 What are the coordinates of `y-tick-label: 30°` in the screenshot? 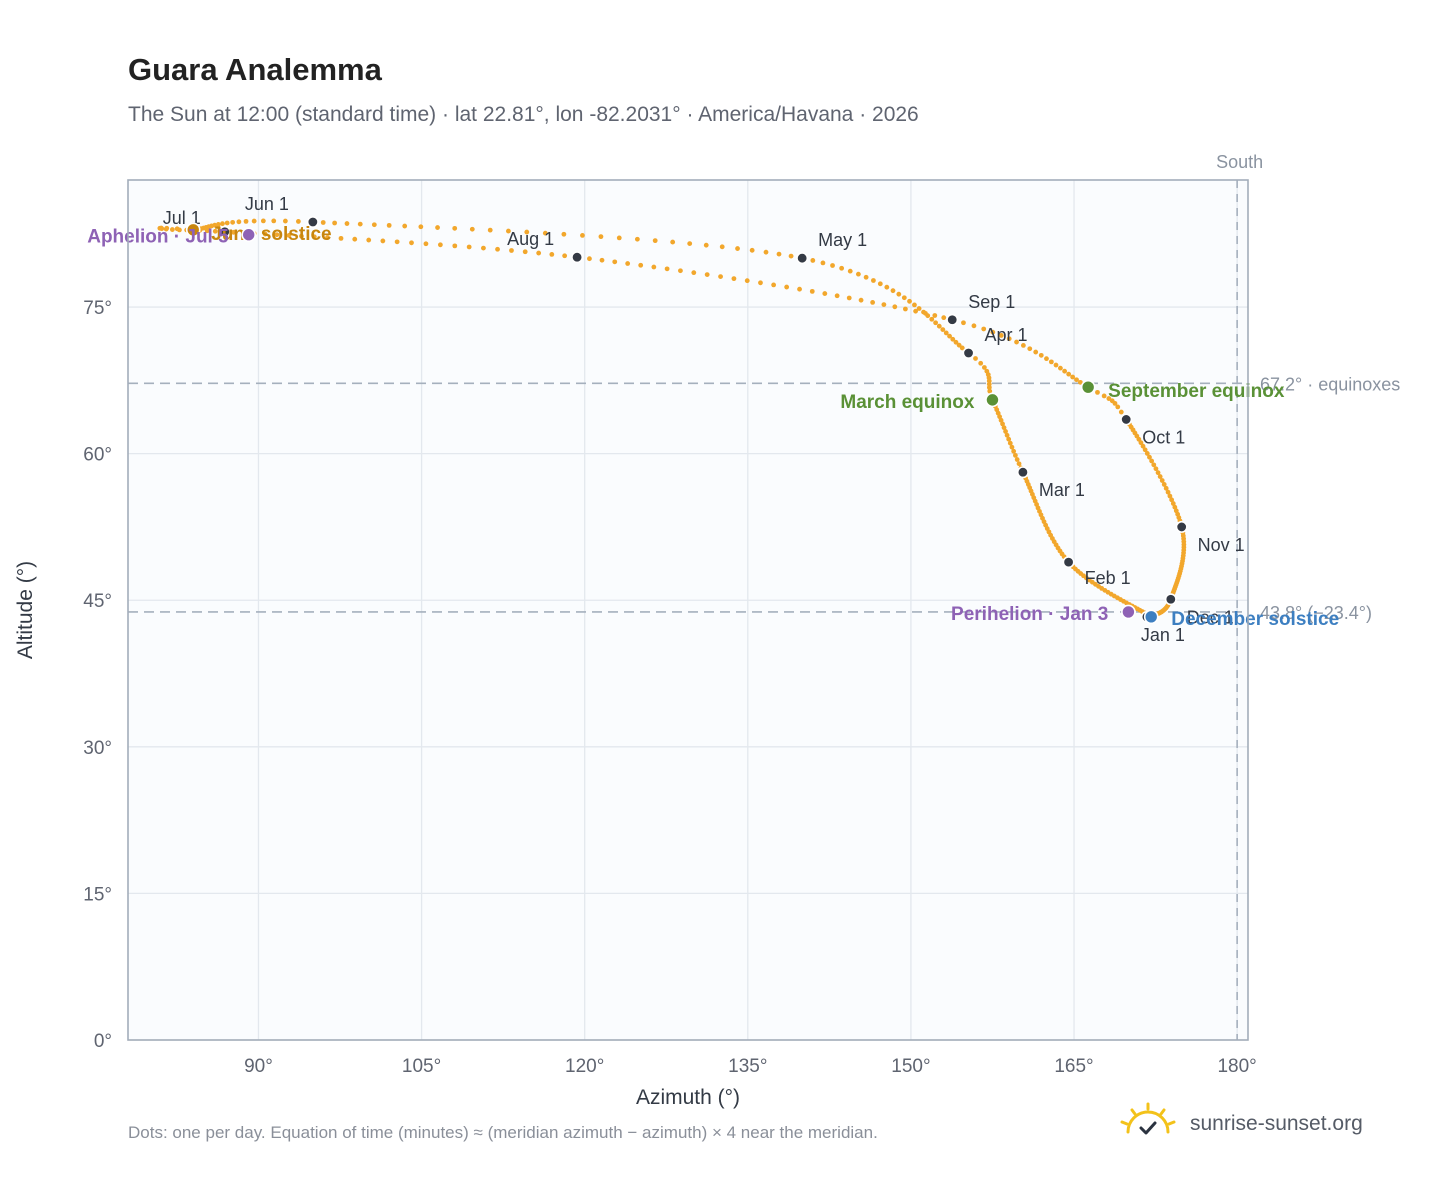 It's located at (97, 748).